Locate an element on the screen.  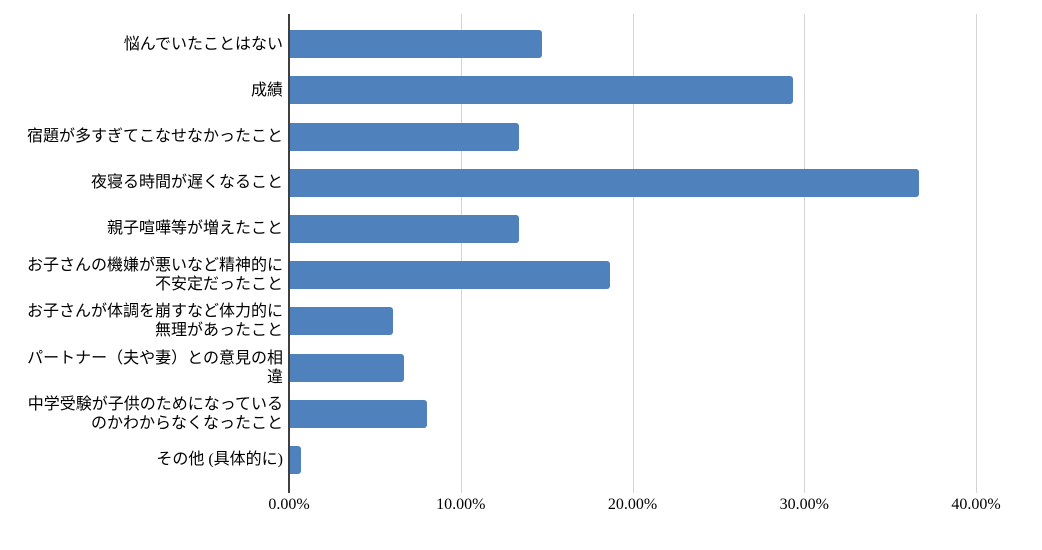
category-label: 中学受験が子供のためになっている のかわからなくなったこと is located at coordinates (155, 413).